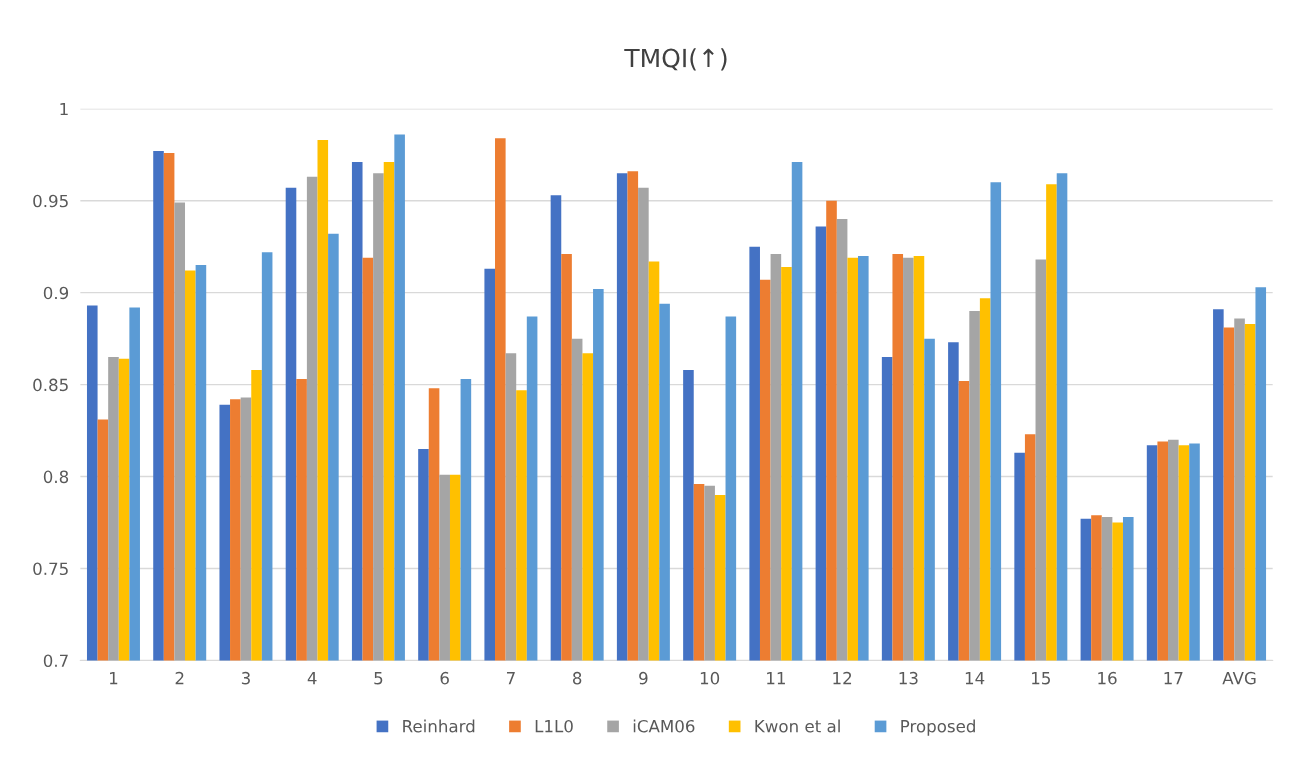 The width and height of the screenshot is (1296, 777). I want to click on legend-label: Proposed, so click(938, 727).